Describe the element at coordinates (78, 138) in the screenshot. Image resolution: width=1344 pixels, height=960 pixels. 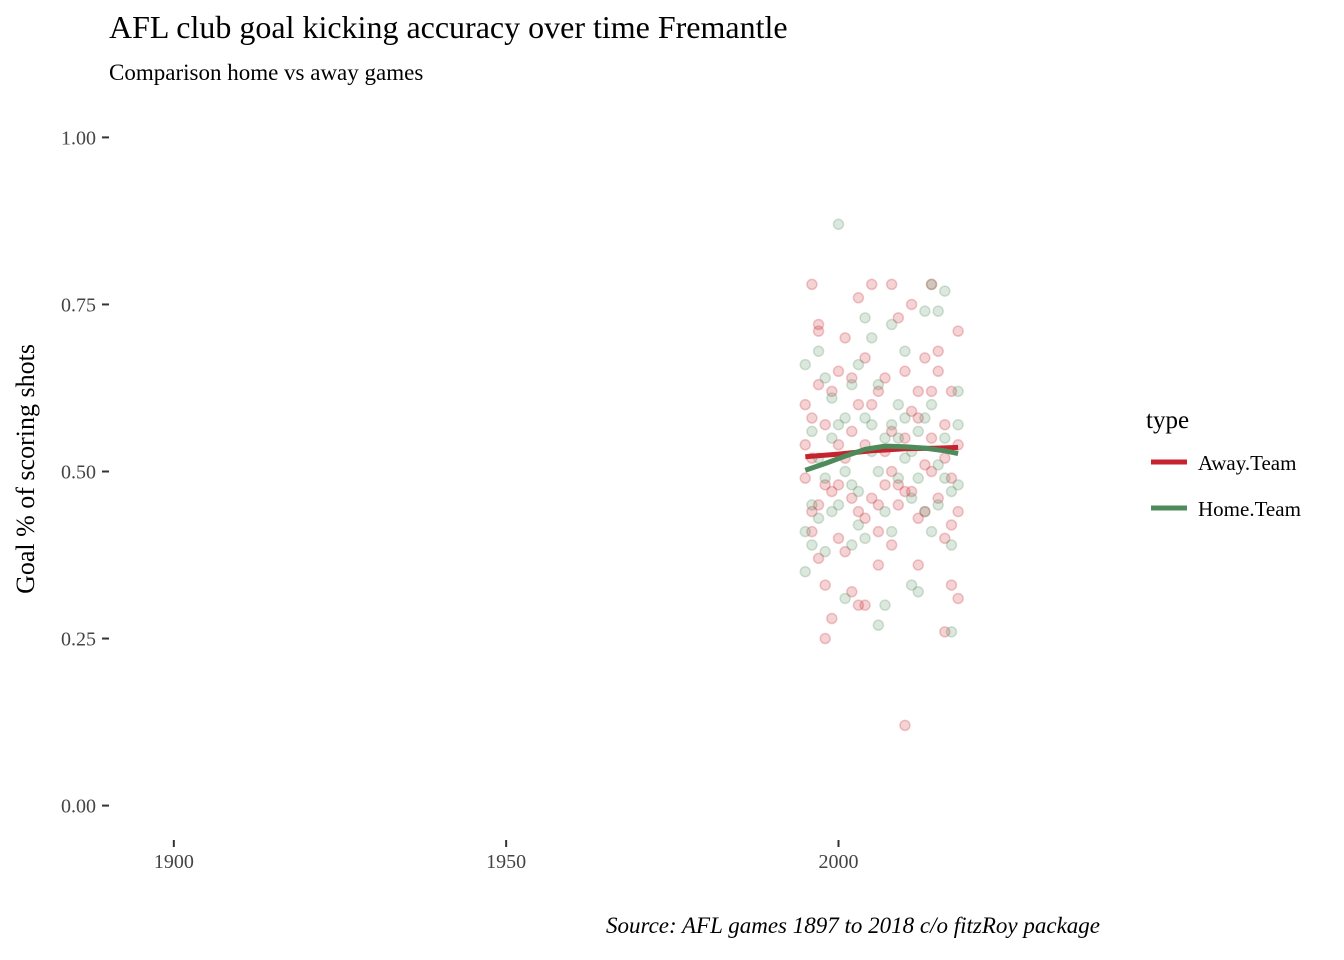
I see `y-tick-label: 1.00` at that location.